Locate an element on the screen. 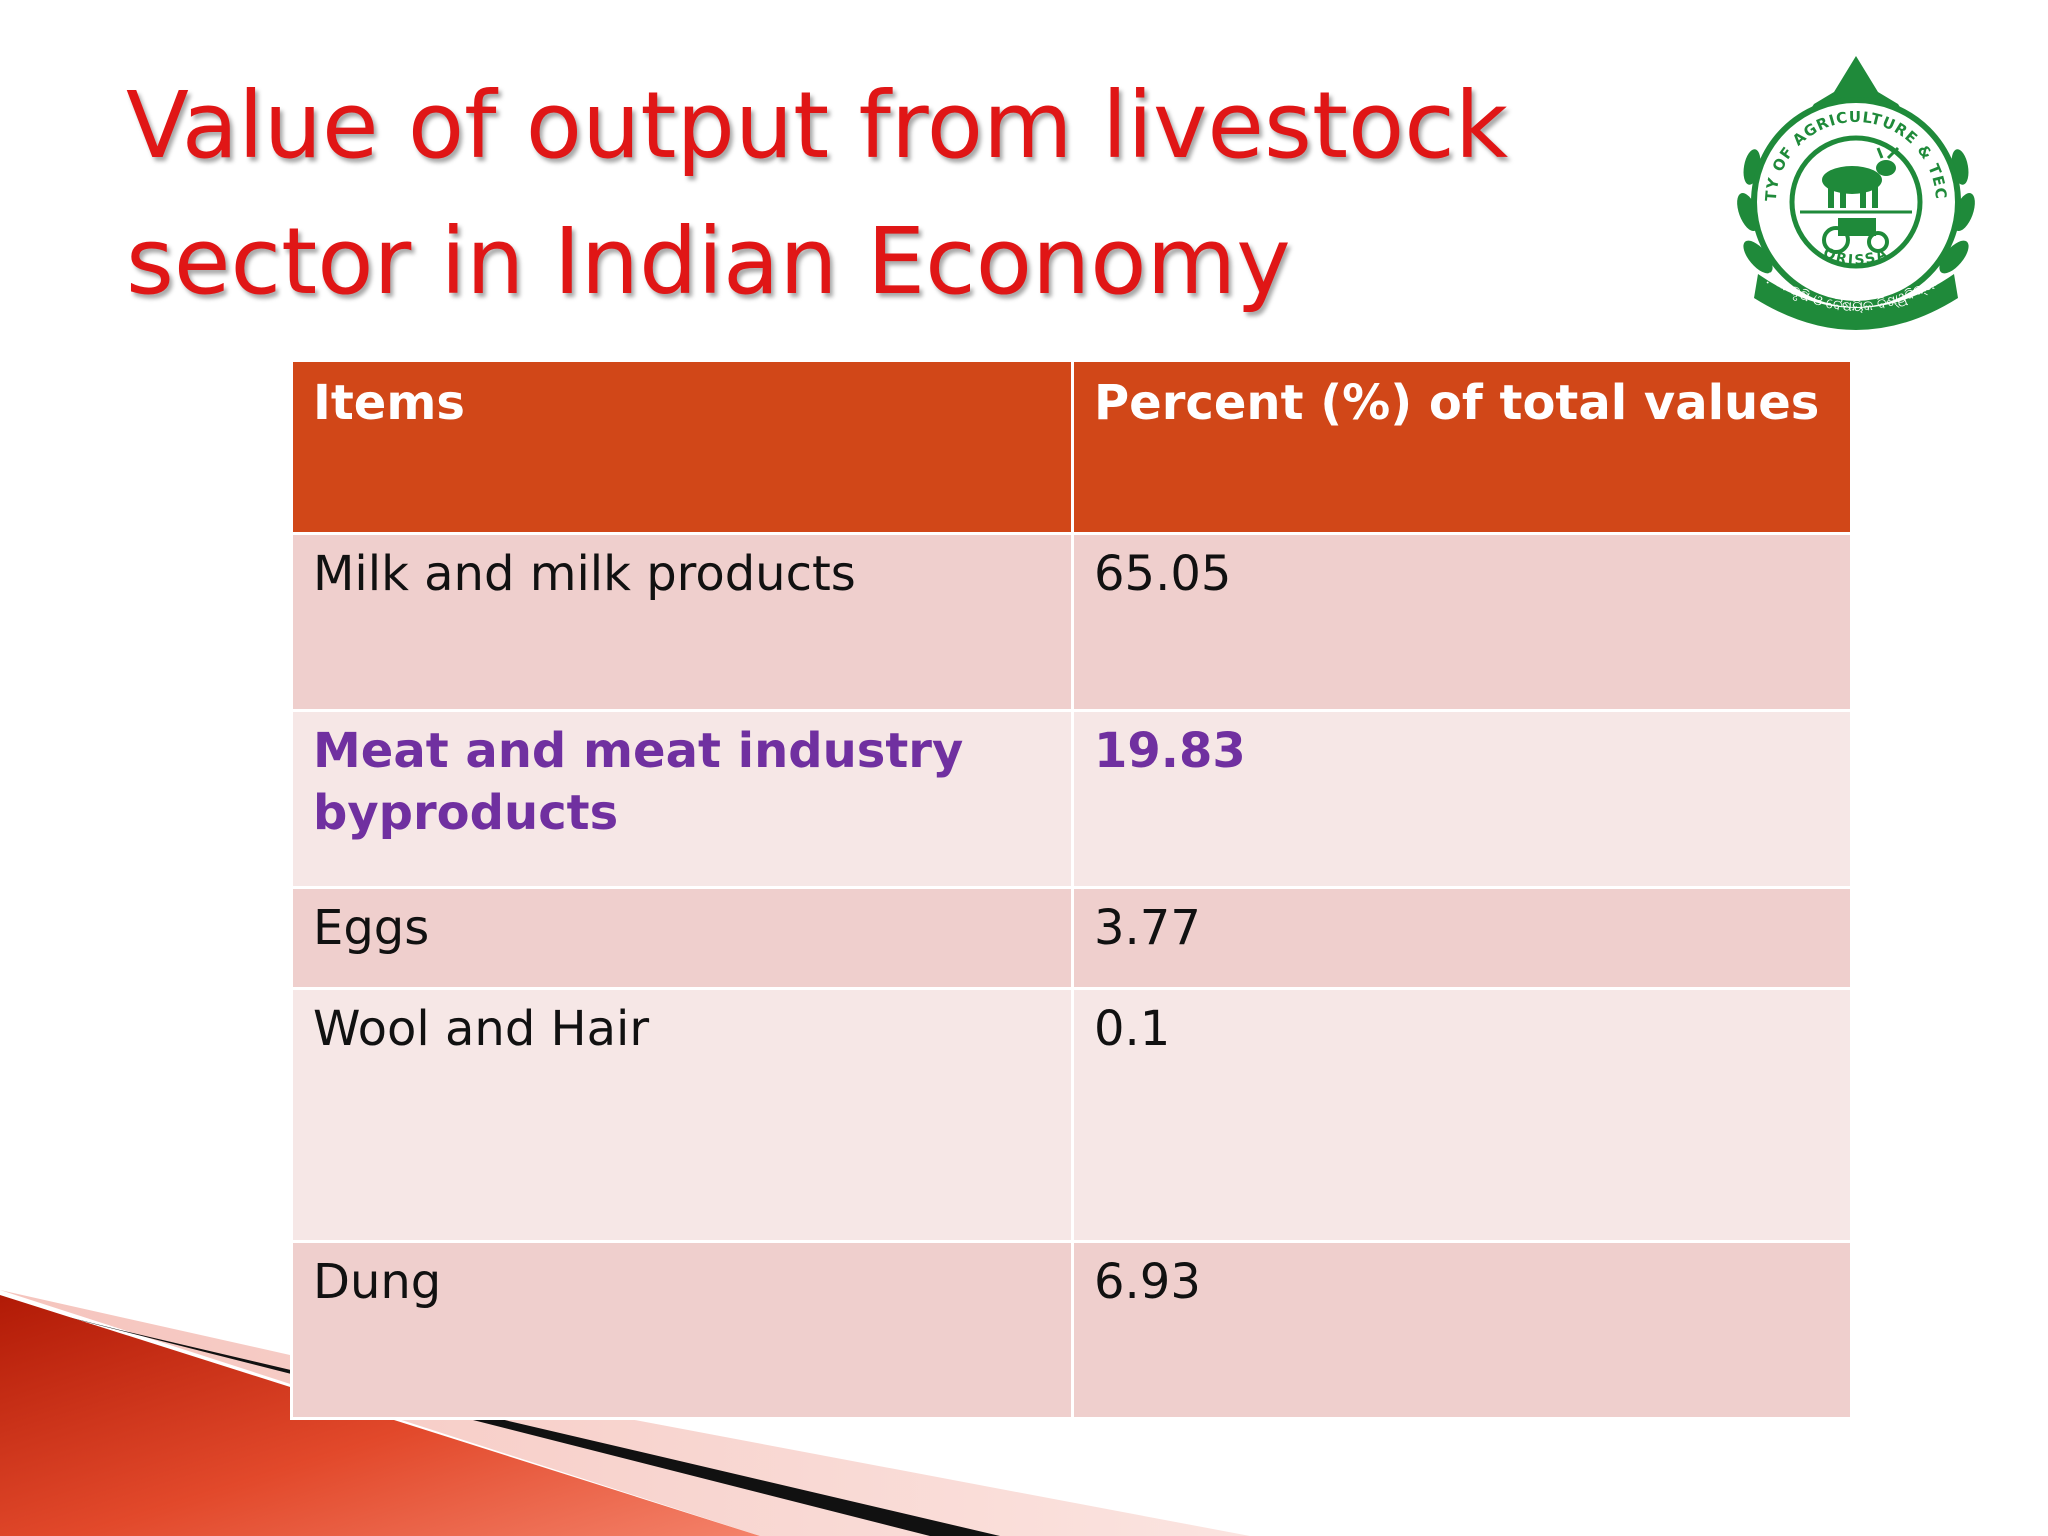 The height and width of the screenshot is (1536, 2048). header-percent: Percent (%) of total values is located at coordinates (1462, 447).